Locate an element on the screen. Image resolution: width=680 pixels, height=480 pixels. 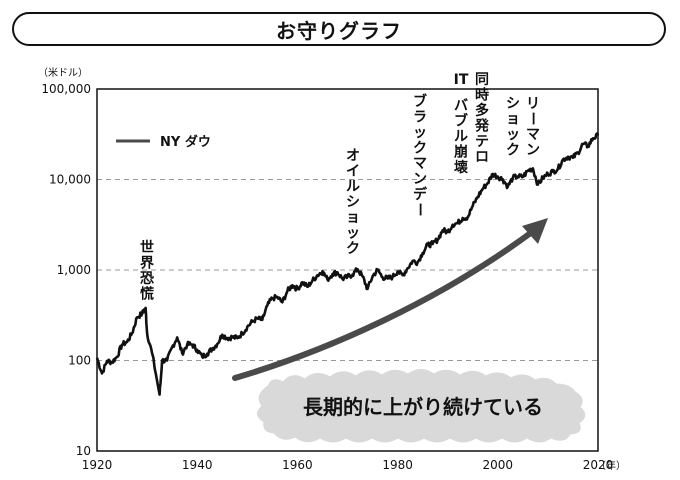
event-label-char: バ is located at coordinates (461, 106).